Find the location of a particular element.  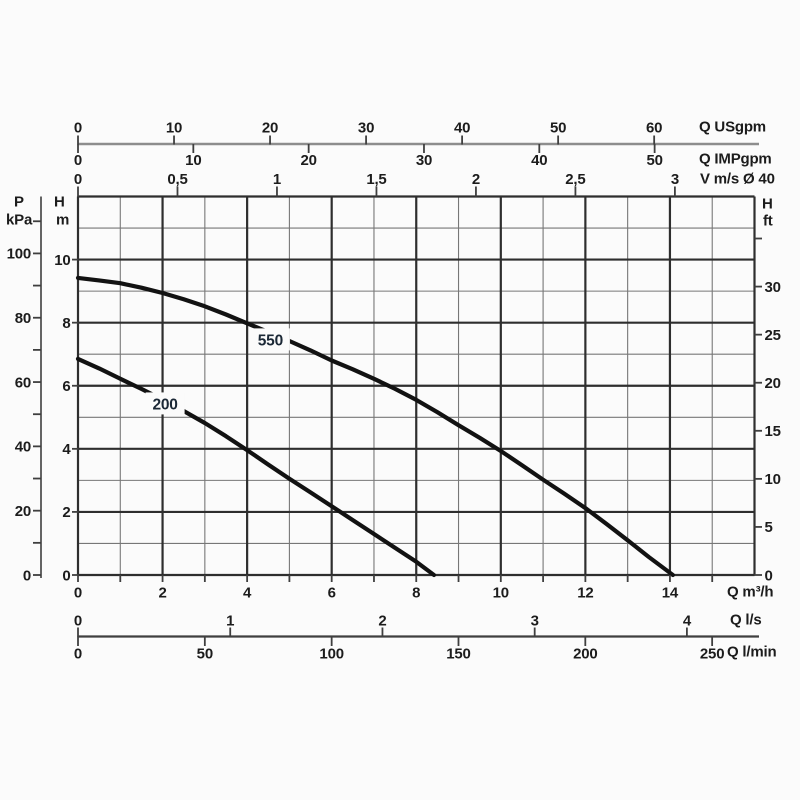

tick-label-hm: 0 is located at coordinates (66, 575).